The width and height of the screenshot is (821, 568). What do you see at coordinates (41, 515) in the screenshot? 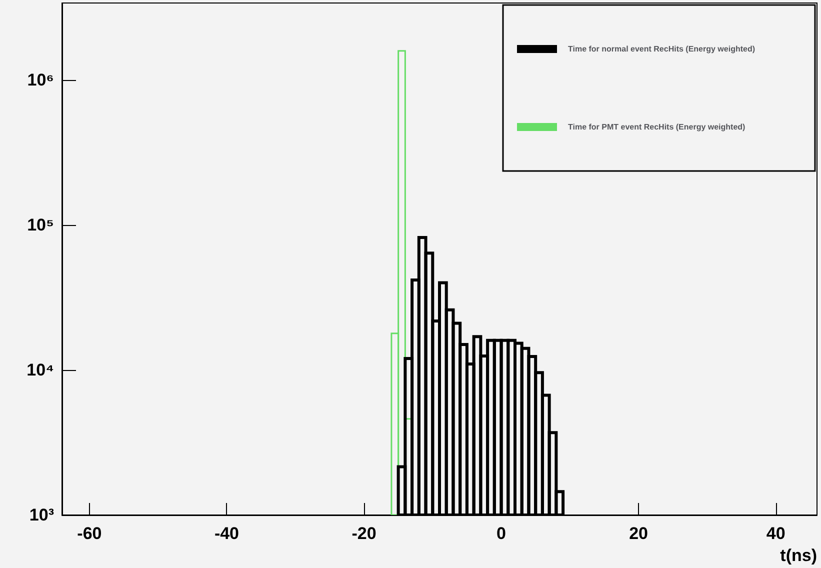
I see `y-tick-label: 10³` at bounding box center [41, 515].